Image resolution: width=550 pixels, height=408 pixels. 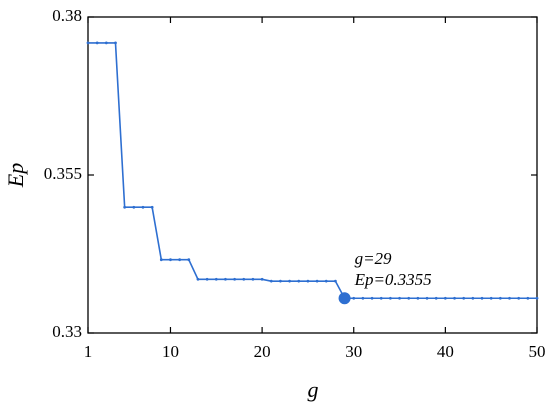 What do you see at coordinates (353, 351) in the screenshot?
I see `x-tick-label: 30` at bounding box center [353, 351].